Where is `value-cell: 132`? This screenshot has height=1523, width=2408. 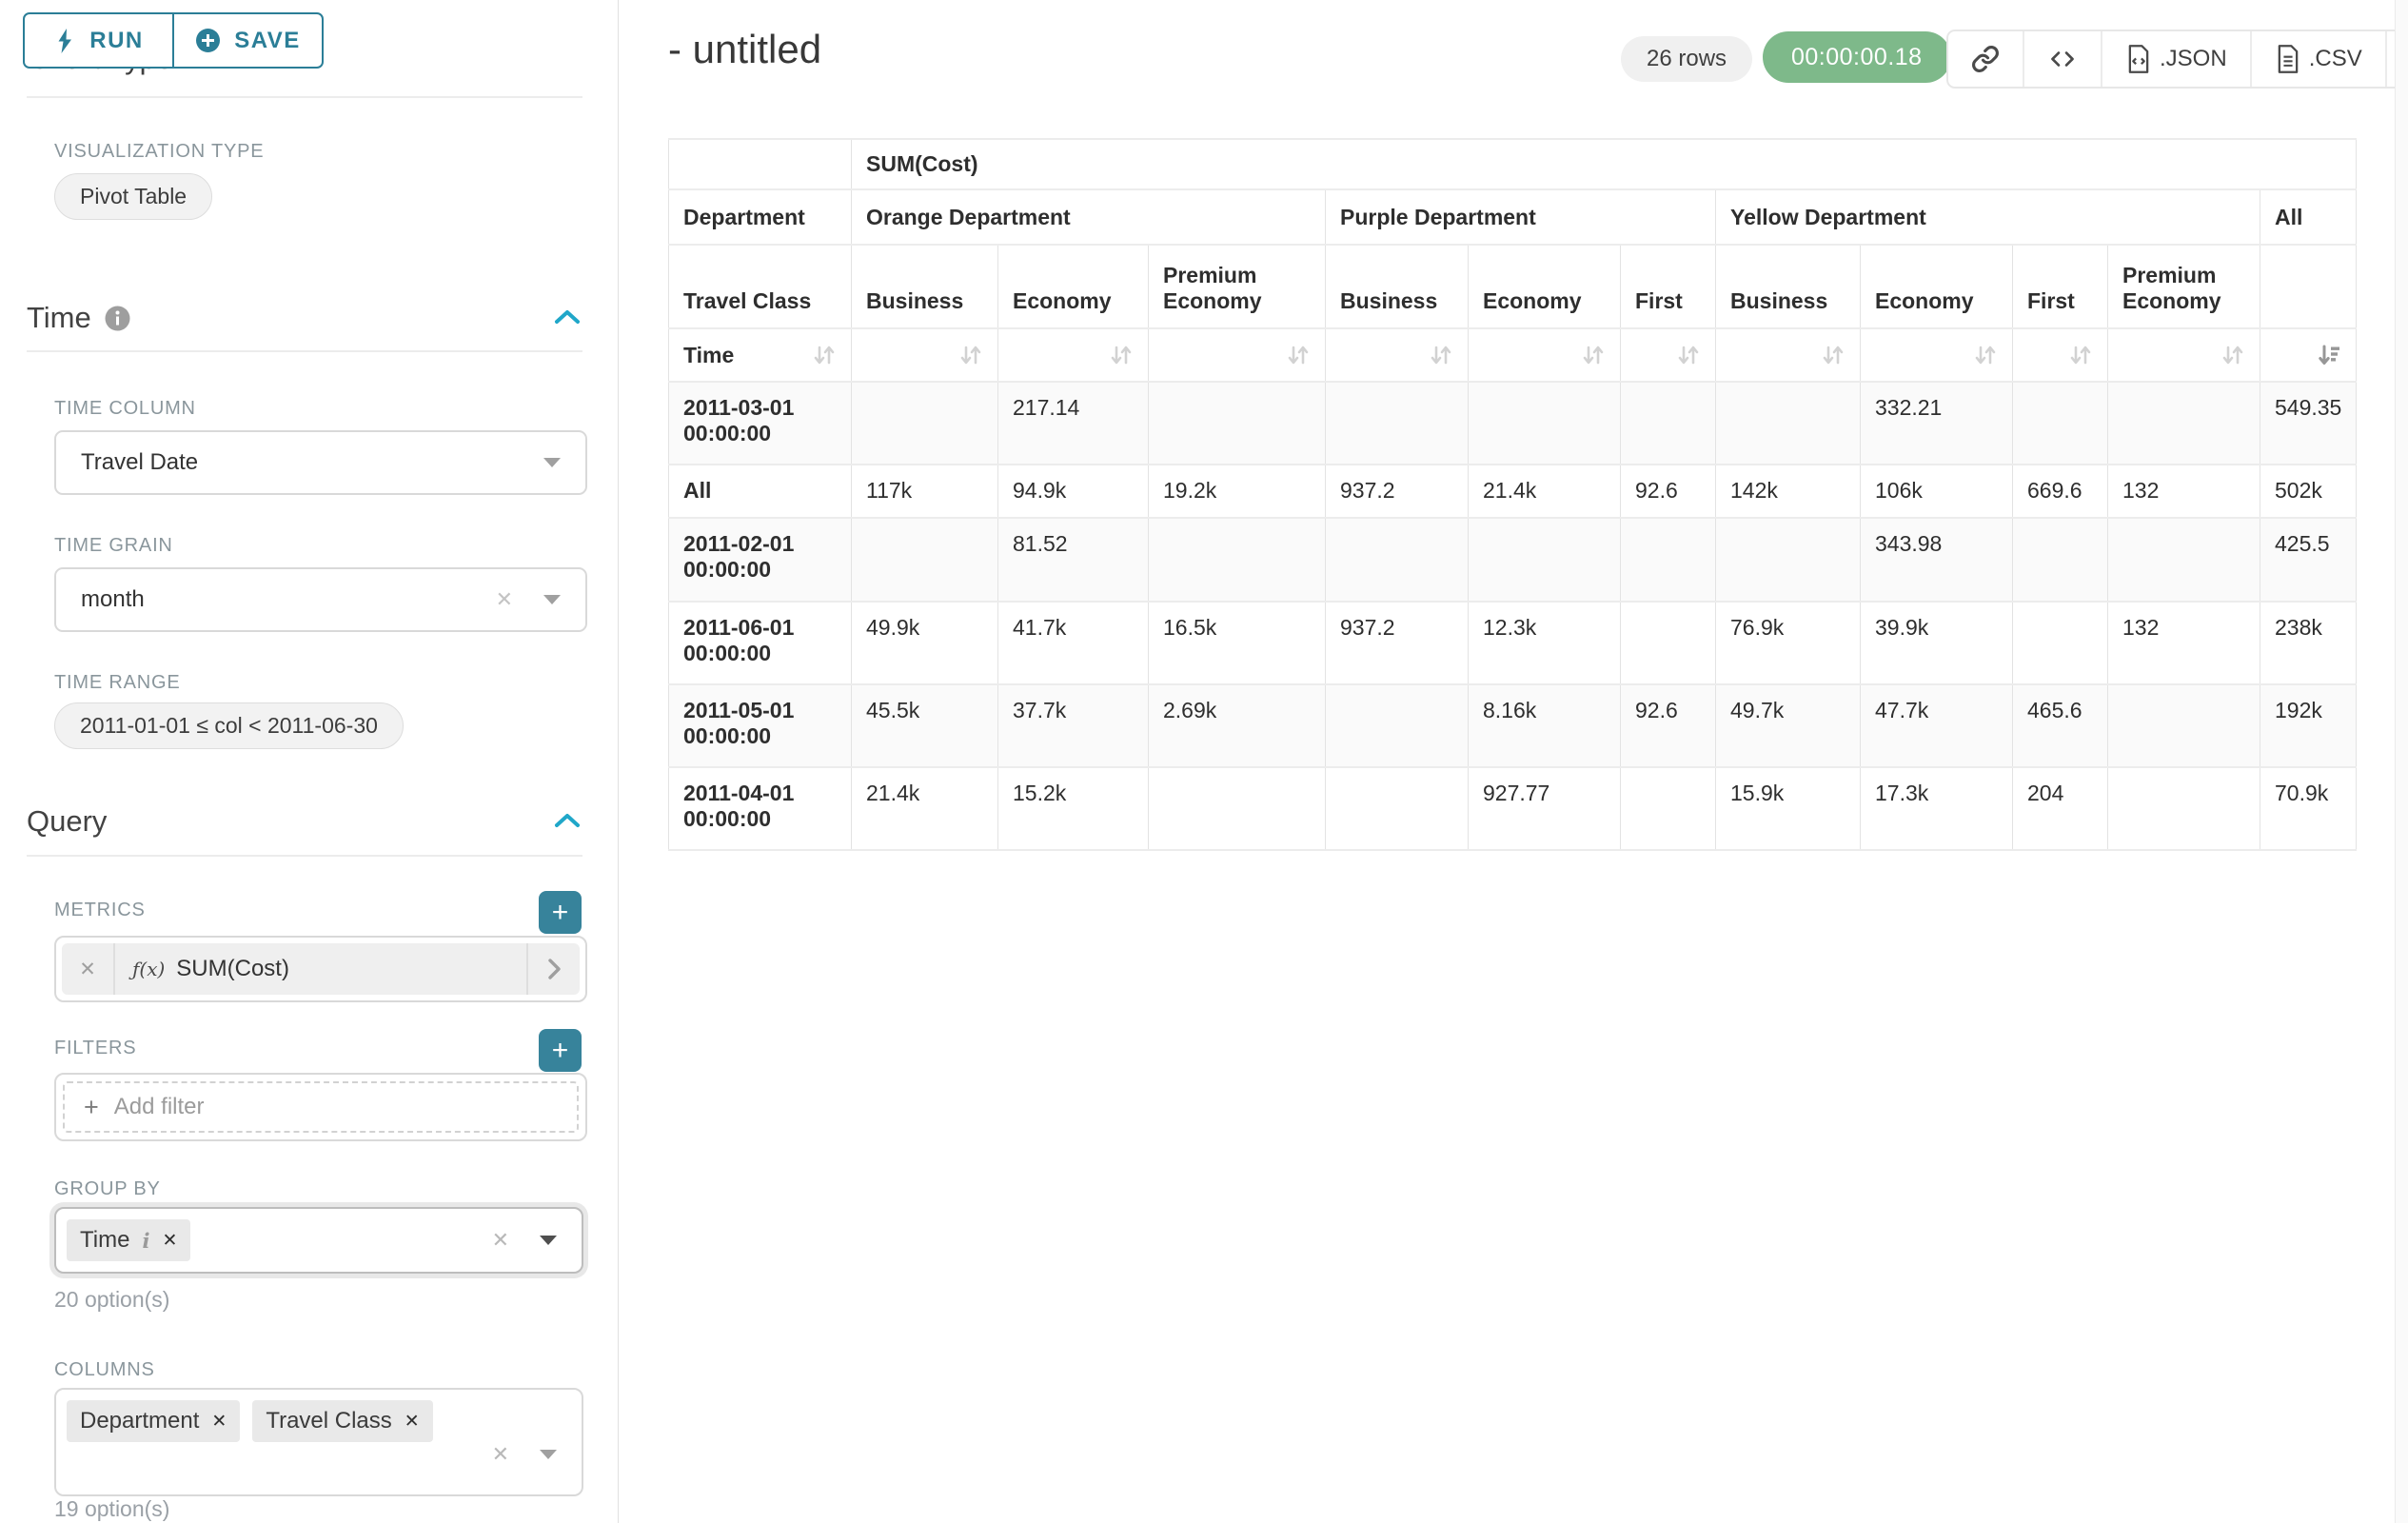 value-cell: 132 is located at coordinates (2183, 643).